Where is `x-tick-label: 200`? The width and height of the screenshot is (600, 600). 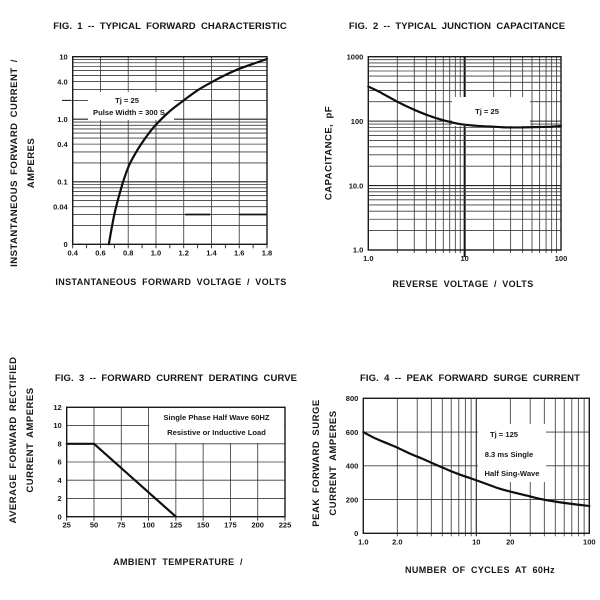
x-tick-label: 200 is located at coordinates (257, 525).